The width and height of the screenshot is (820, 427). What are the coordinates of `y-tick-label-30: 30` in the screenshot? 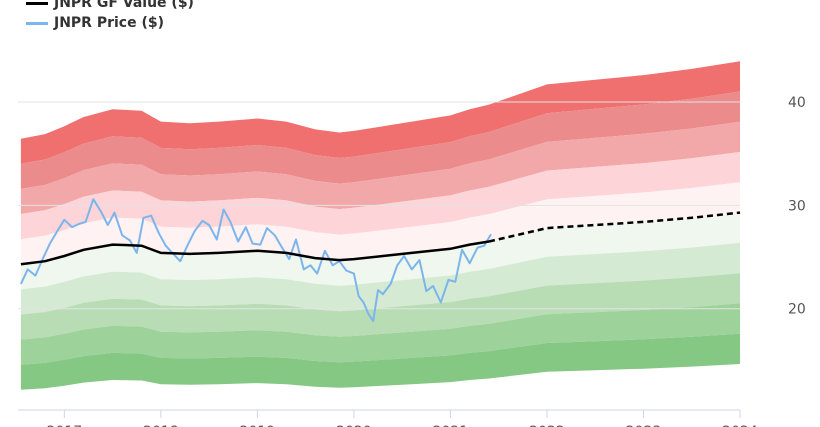 It's located at (797, 206).